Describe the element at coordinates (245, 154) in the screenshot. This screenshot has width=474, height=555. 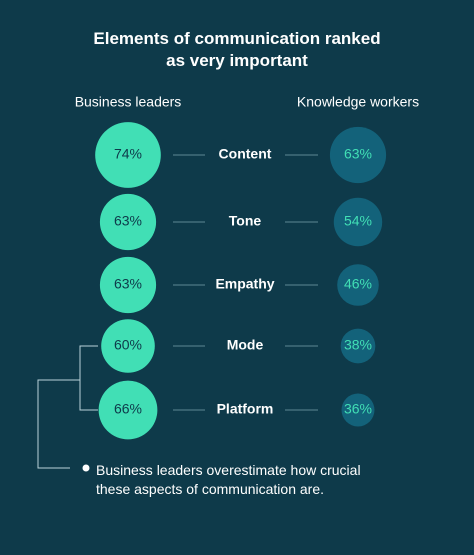
I see `category-label: Content` at that location.